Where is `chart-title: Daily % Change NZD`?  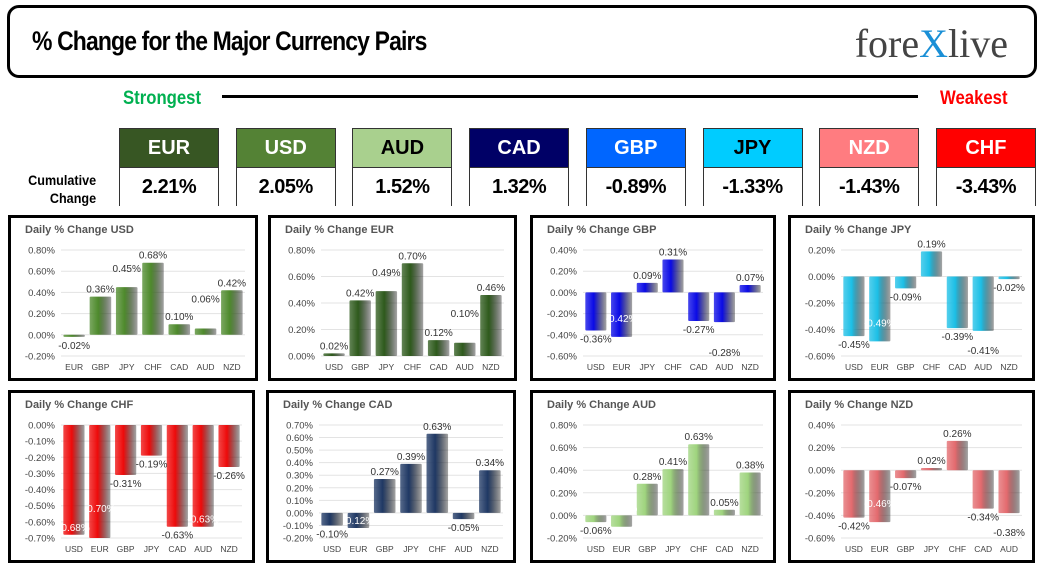
chart-title: Daily % Change NZD is located at coordinates (859, 405).